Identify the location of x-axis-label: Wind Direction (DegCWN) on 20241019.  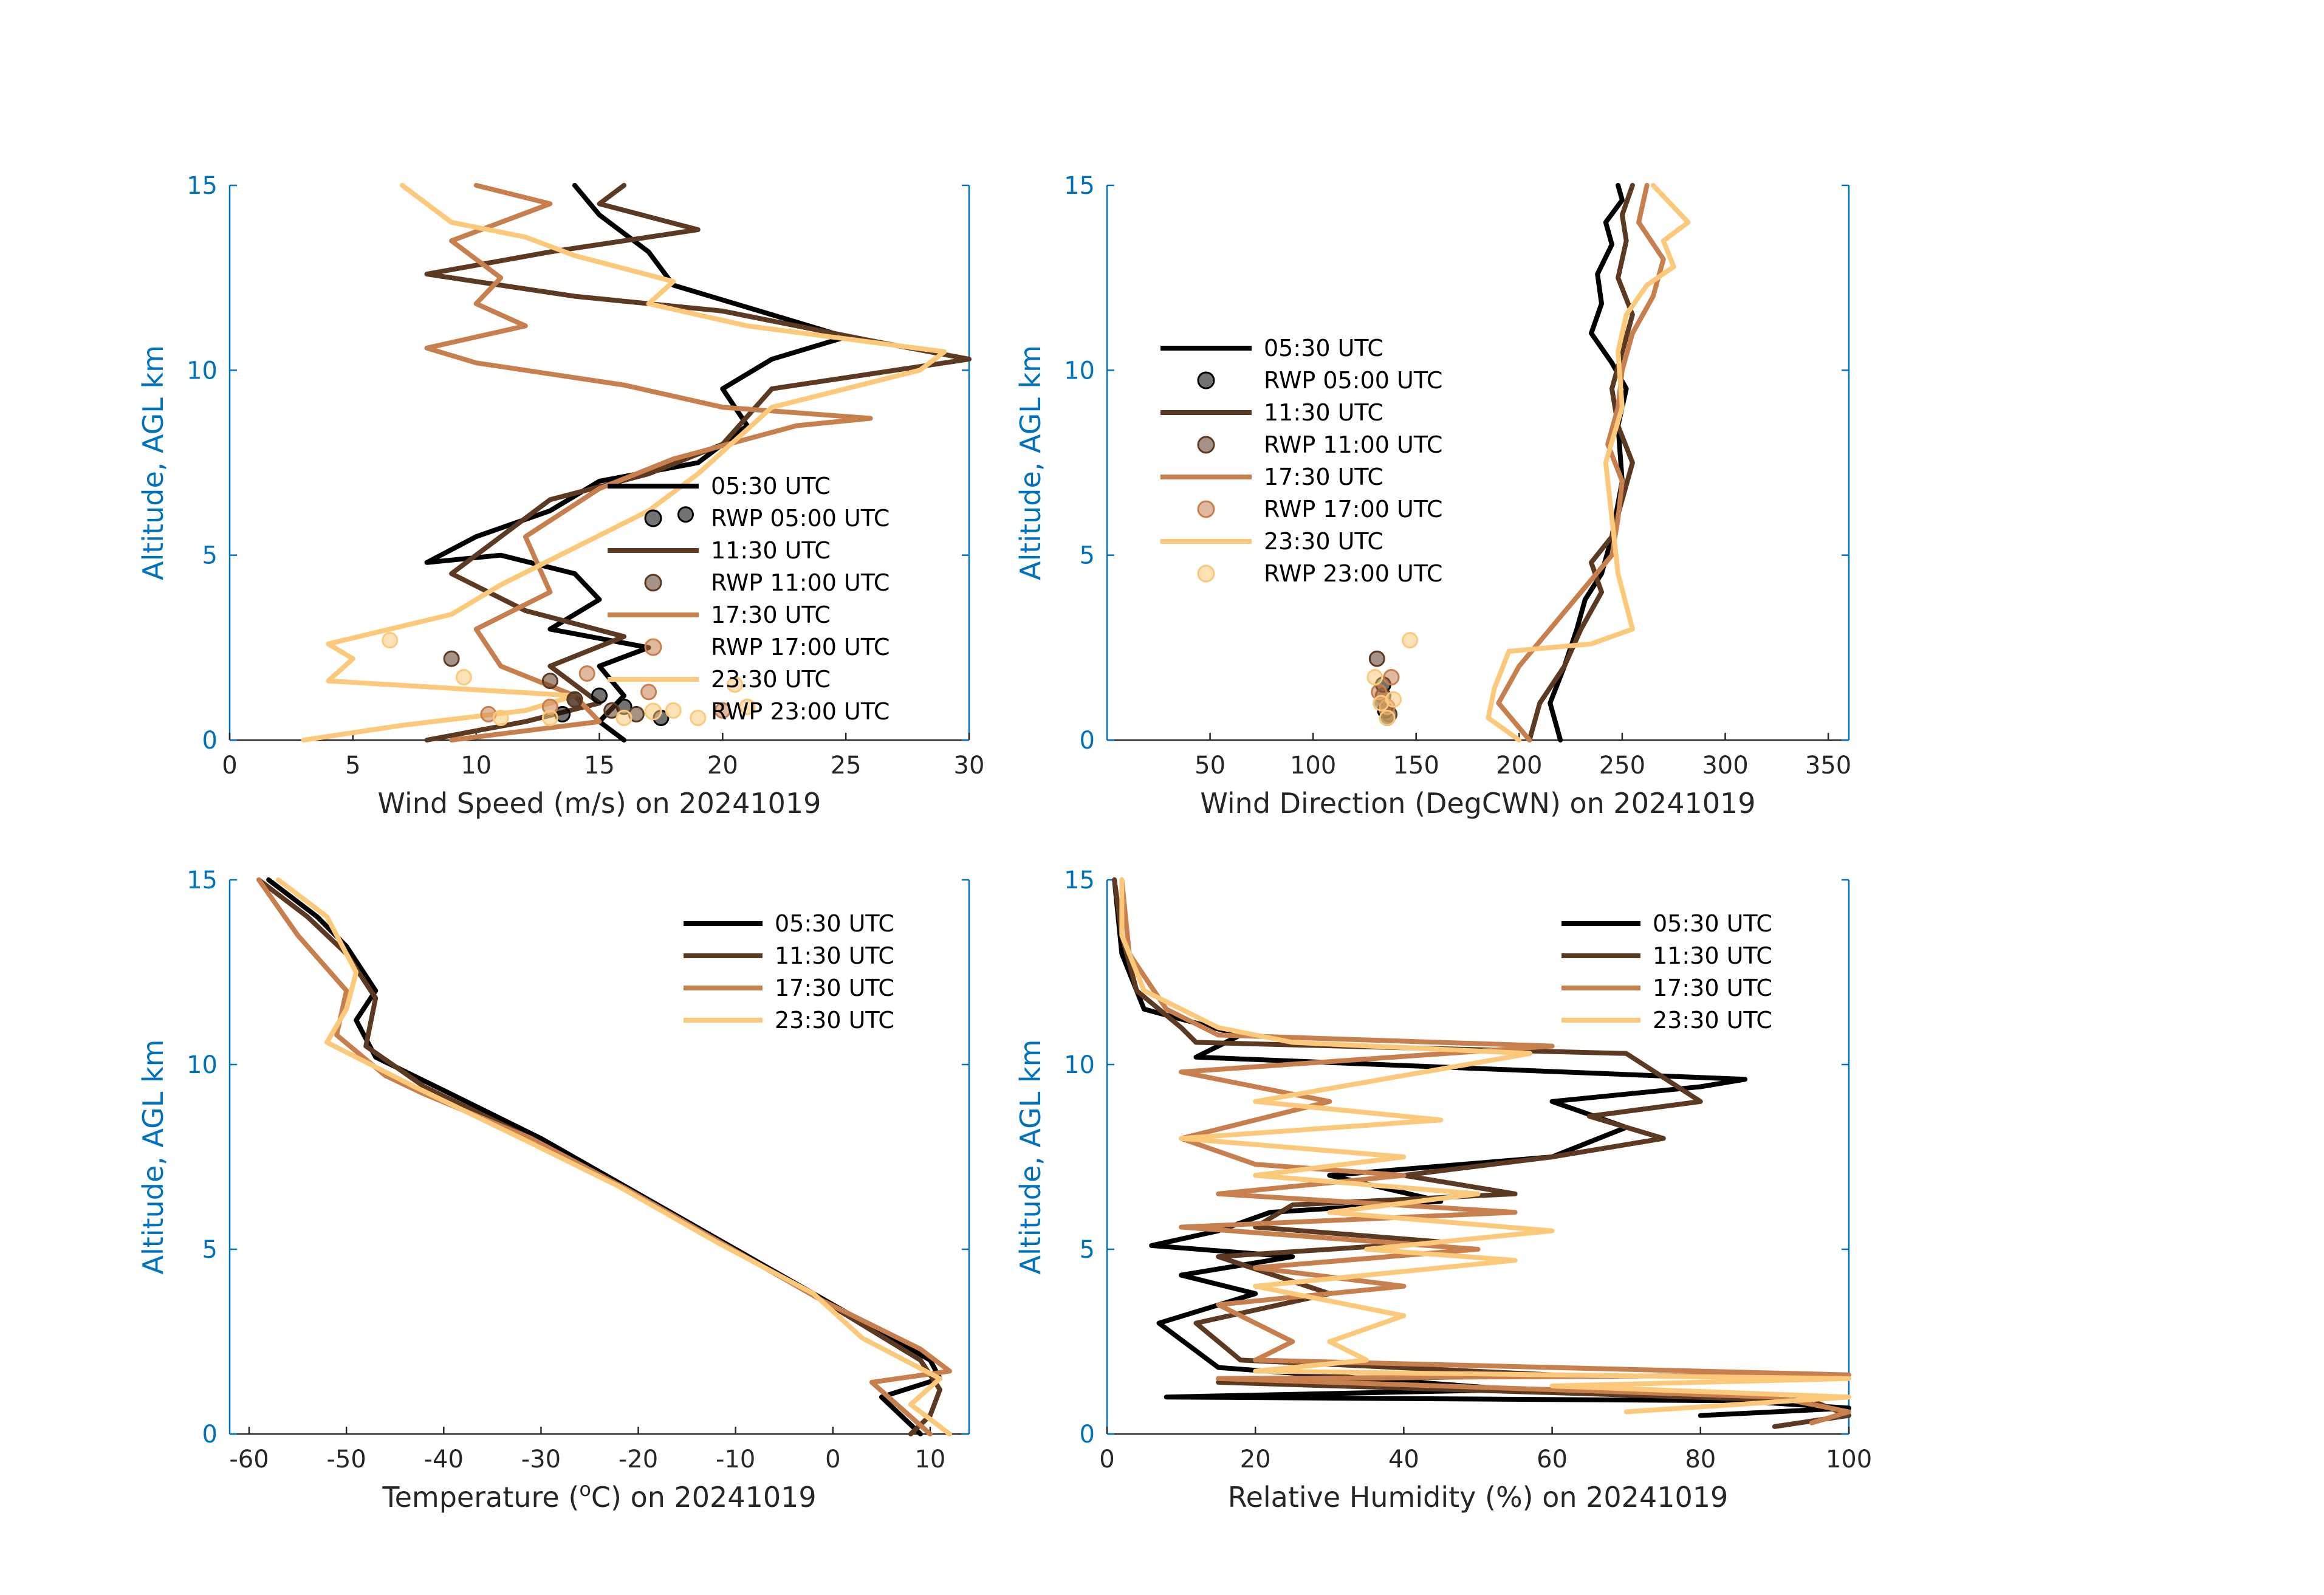
(1477, 803).